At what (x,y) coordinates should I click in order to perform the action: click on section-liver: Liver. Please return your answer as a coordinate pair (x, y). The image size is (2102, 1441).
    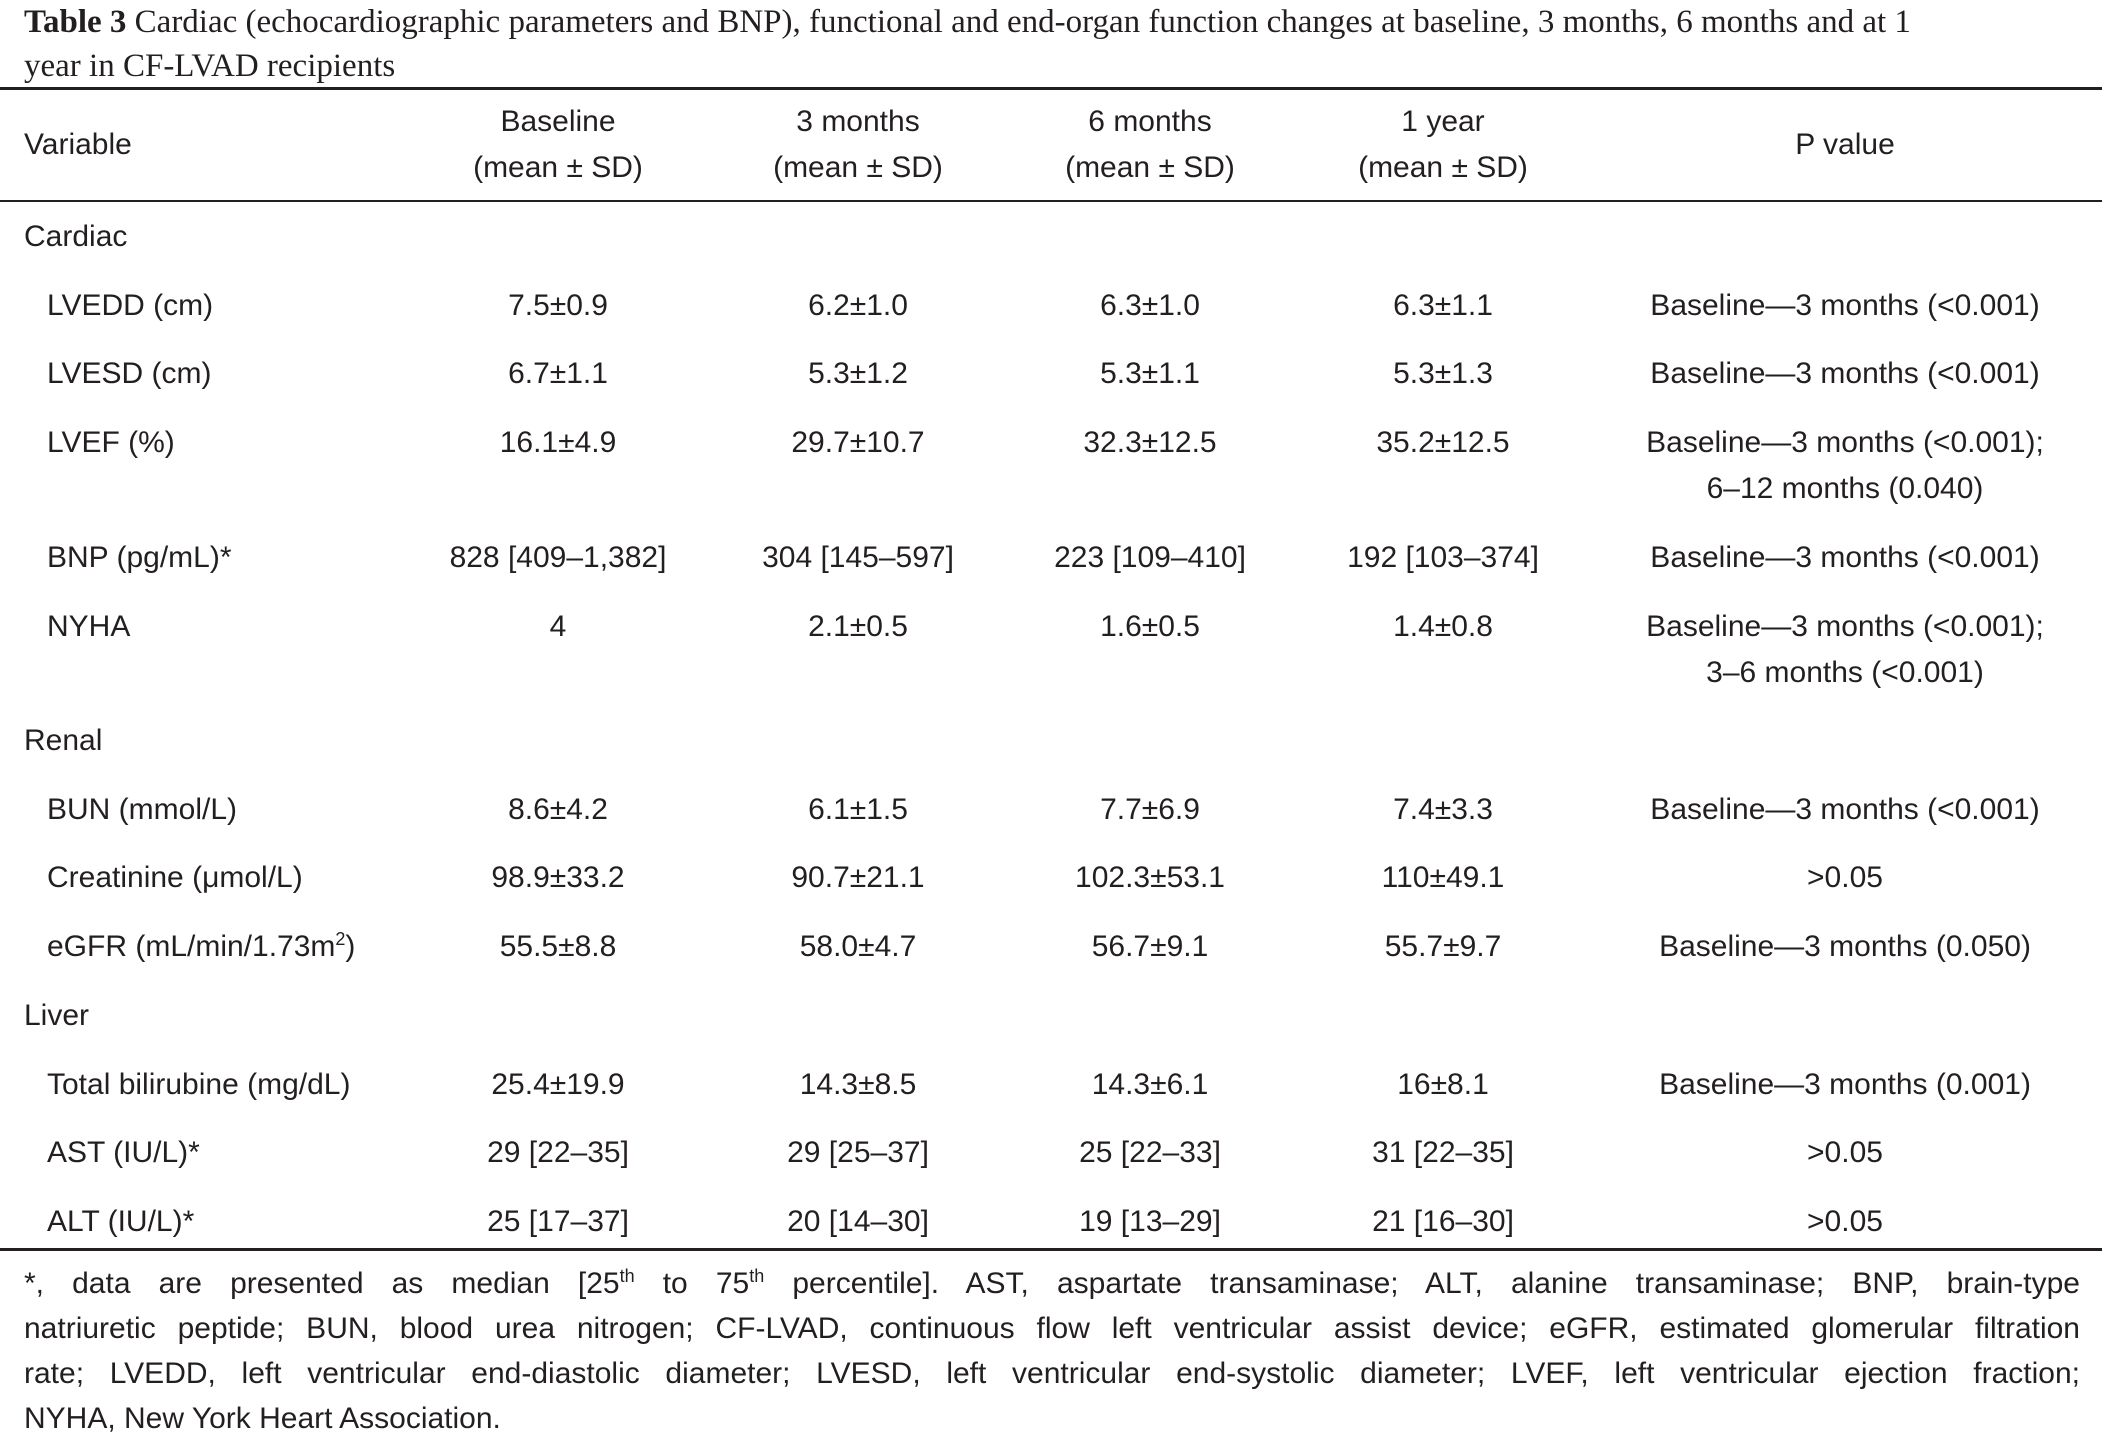
    Looking at the image, I should click on (57, 1015).